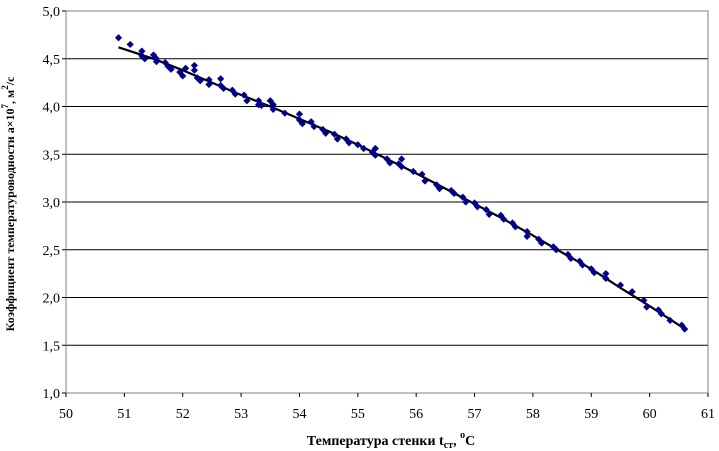 The height and width of the screenshot is (451, 719). Describe the element at coordinates (52, 299) in the screenshot. I see `y-tick-label: 2,0` at that location.